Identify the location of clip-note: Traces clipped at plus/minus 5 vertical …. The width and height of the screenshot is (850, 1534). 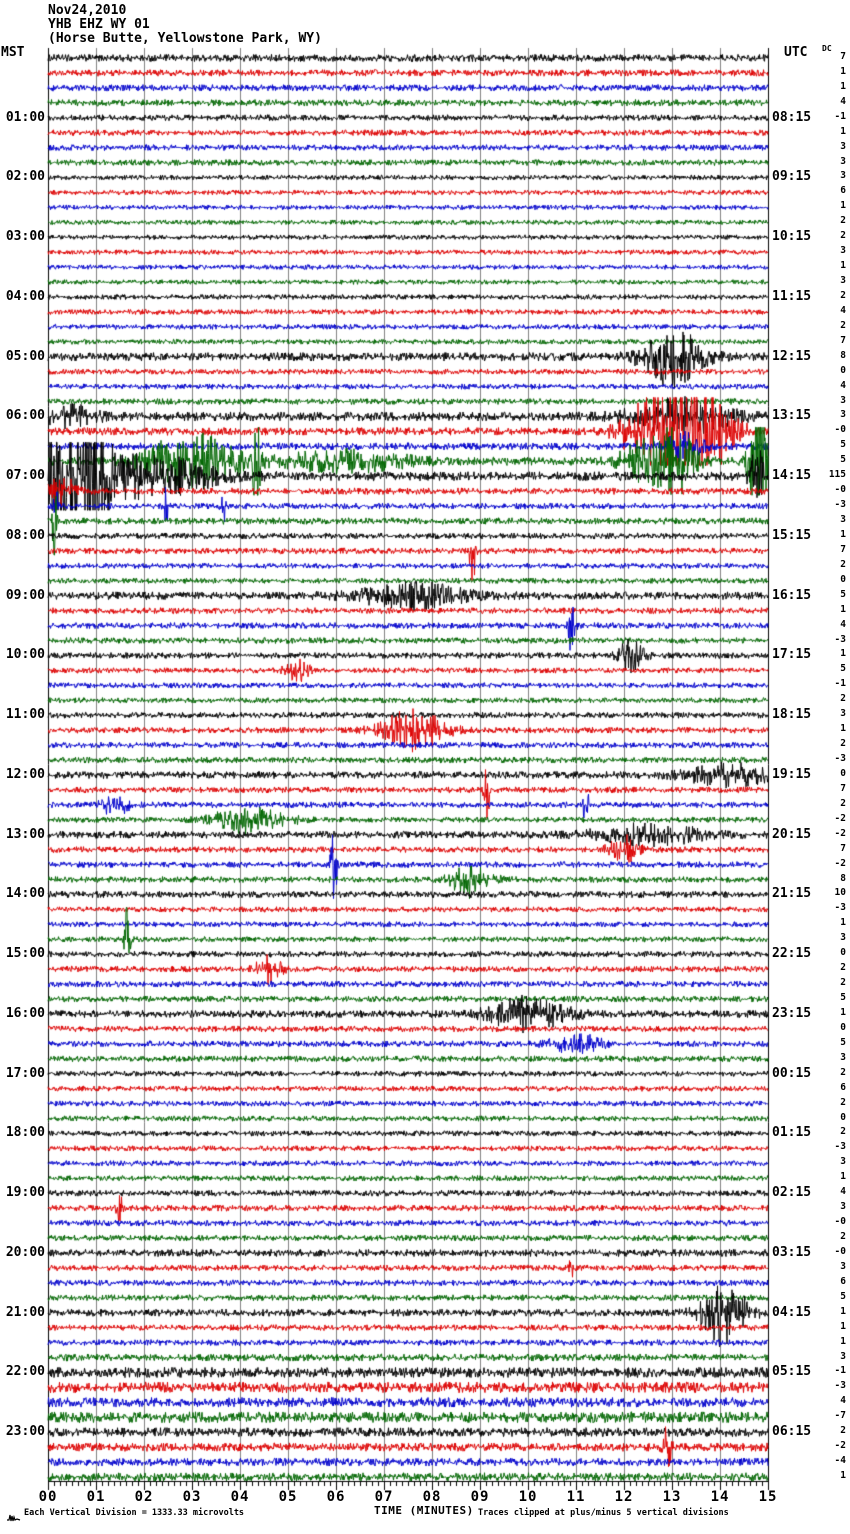
(603, 1513).